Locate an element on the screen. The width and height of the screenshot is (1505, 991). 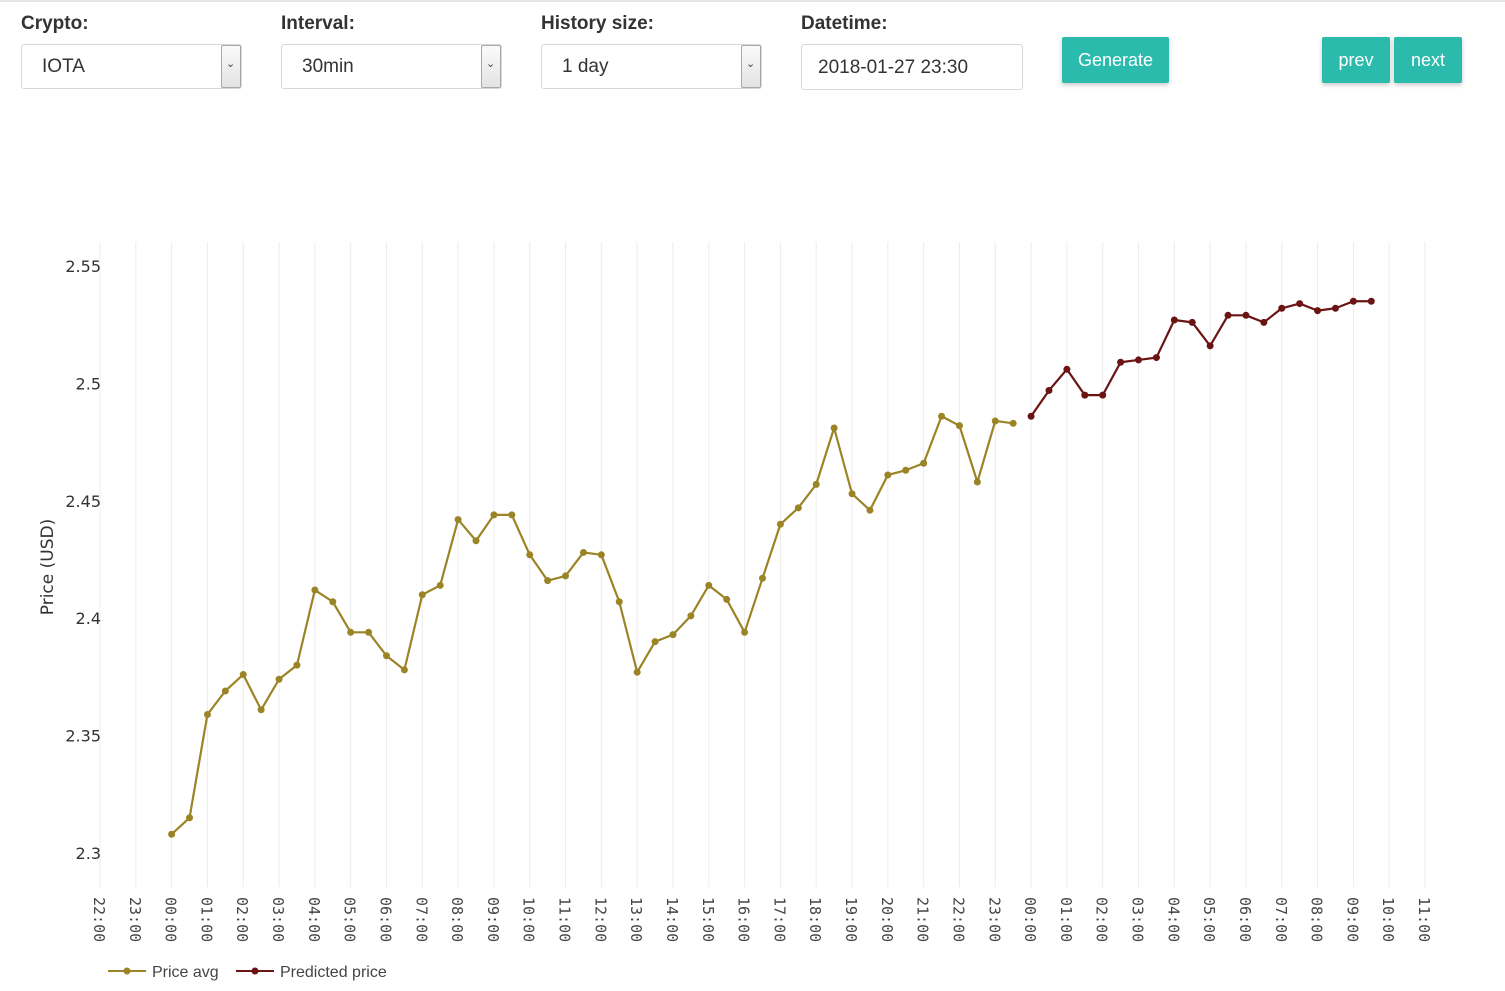
legend-label: Predicted price is located at coordinates (333, 972).